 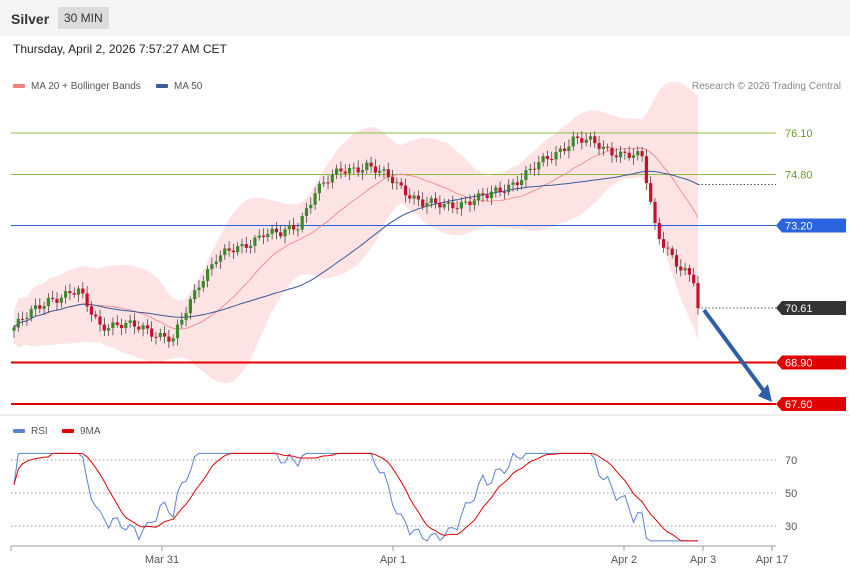 I want to click on rsi-level-label: 30, so click(x=791, y=527).